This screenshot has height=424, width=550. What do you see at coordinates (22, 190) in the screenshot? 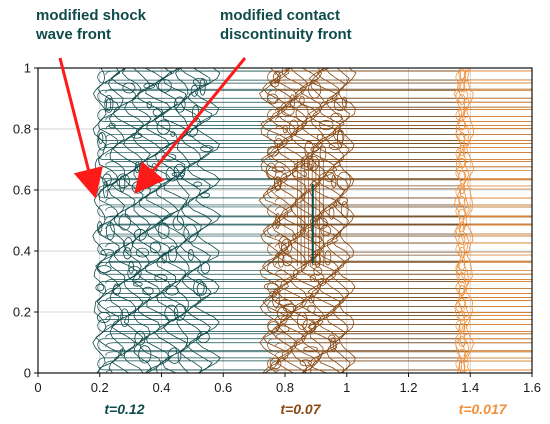
I see `y-tick-label: 0.6` at bounding box center [22, 190].